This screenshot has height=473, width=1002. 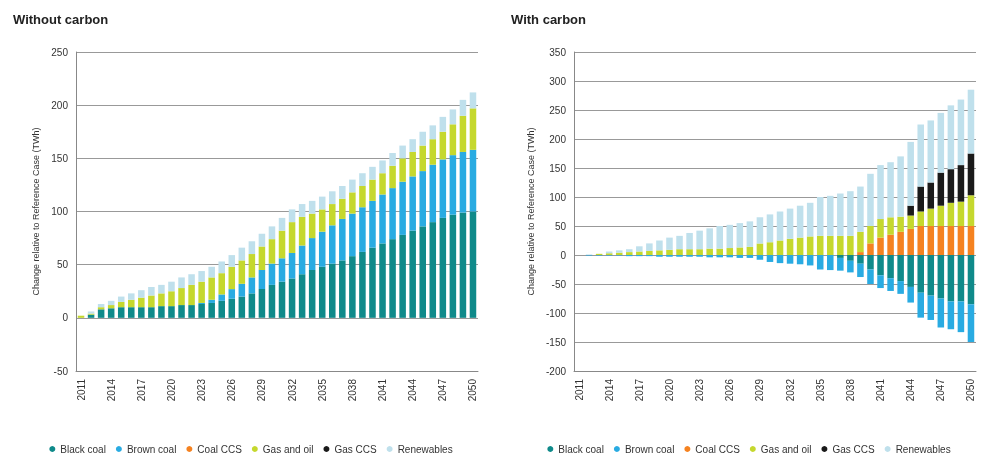 I want to click on y-tick-label: 350, so click(x=558, y=52).